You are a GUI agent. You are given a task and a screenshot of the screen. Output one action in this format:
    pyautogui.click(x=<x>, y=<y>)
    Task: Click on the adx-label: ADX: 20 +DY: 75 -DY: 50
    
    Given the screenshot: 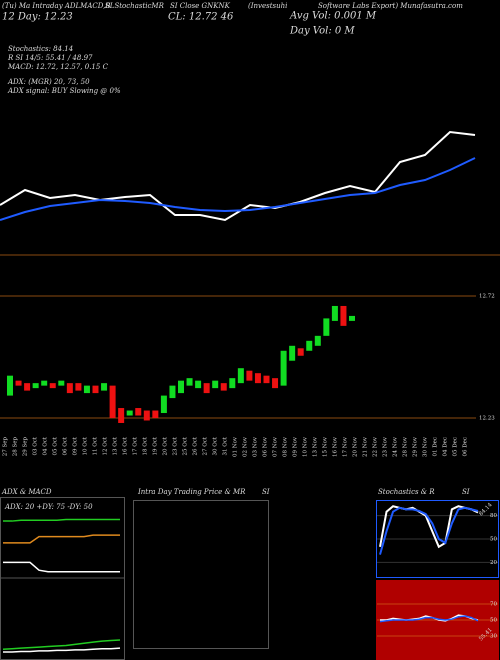 What is the action you would take?
    pyautogui.click(x=48, y=507)
    